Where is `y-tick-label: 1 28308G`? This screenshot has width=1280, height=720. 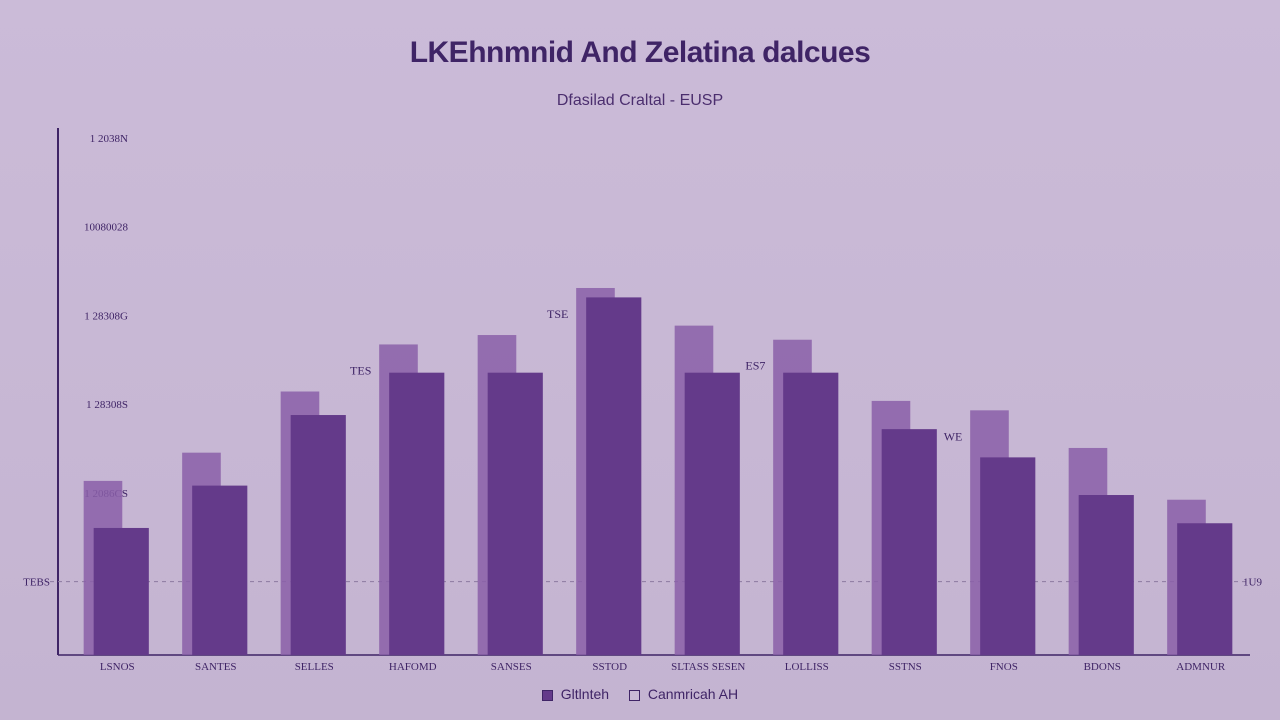
y-tick-label: 1 28308G is located at coordinates (106, 316).